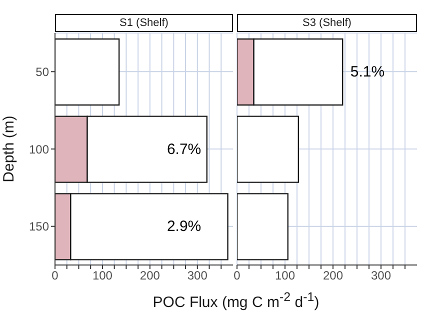  What do you see at coordinates (144, 23) in the screenshot?
I see `chart-title: S1 (Shelf)` at bounding box center [144, 23].